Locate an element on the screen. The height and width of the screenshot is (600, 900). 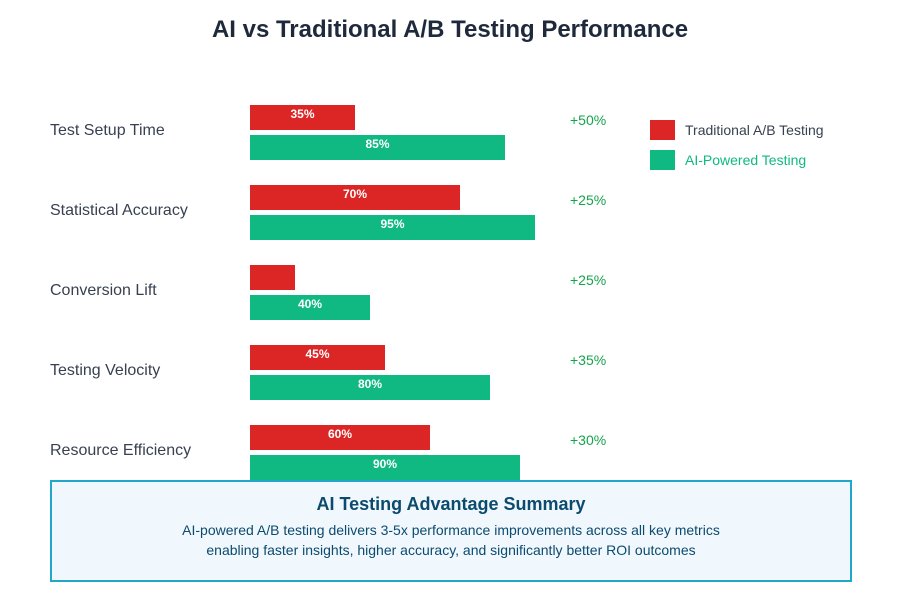
legend-swatch-ai is located at coordinates (662, 160).